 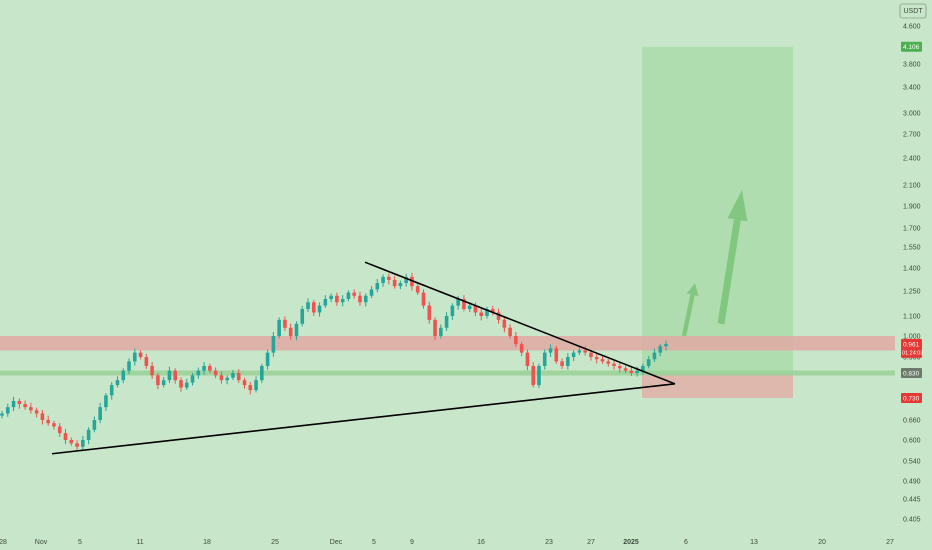 I want to click on support-line, so click(x=447, y=373).